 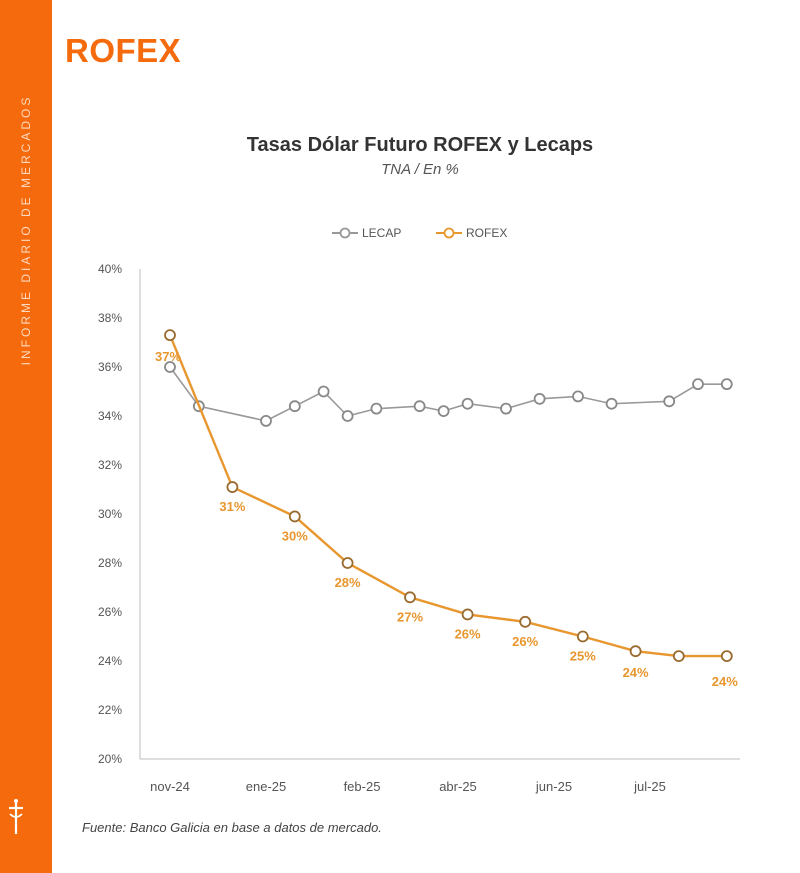 I want to click on x-tick-label: jul-25, so click(x=649, y=786).